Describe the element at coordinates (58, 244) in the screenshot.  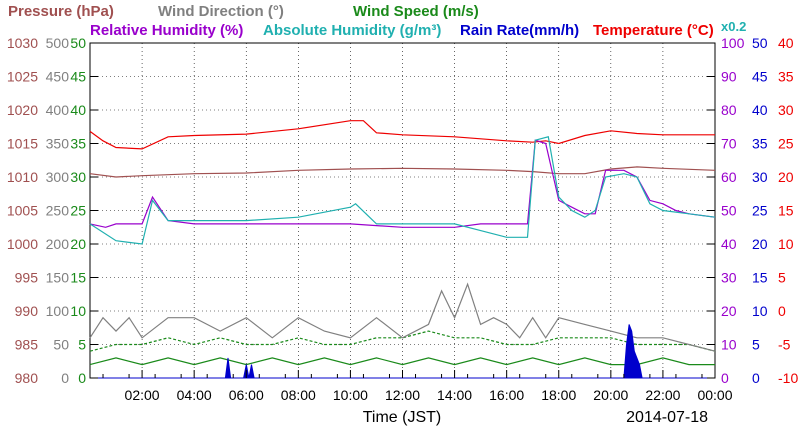
I see `y-tick-label-wind_dir: 200` at that location.